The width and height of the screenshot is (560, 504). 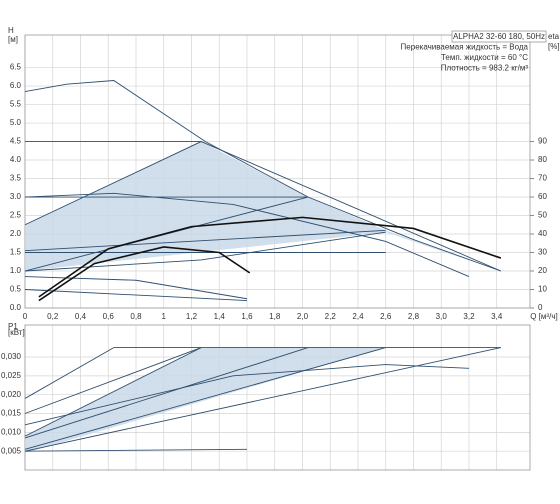 What do you see at coordinates (11, 394) in the screenshot?
I see `y-tick-label: 0,020` at bounding box center [11, 394].